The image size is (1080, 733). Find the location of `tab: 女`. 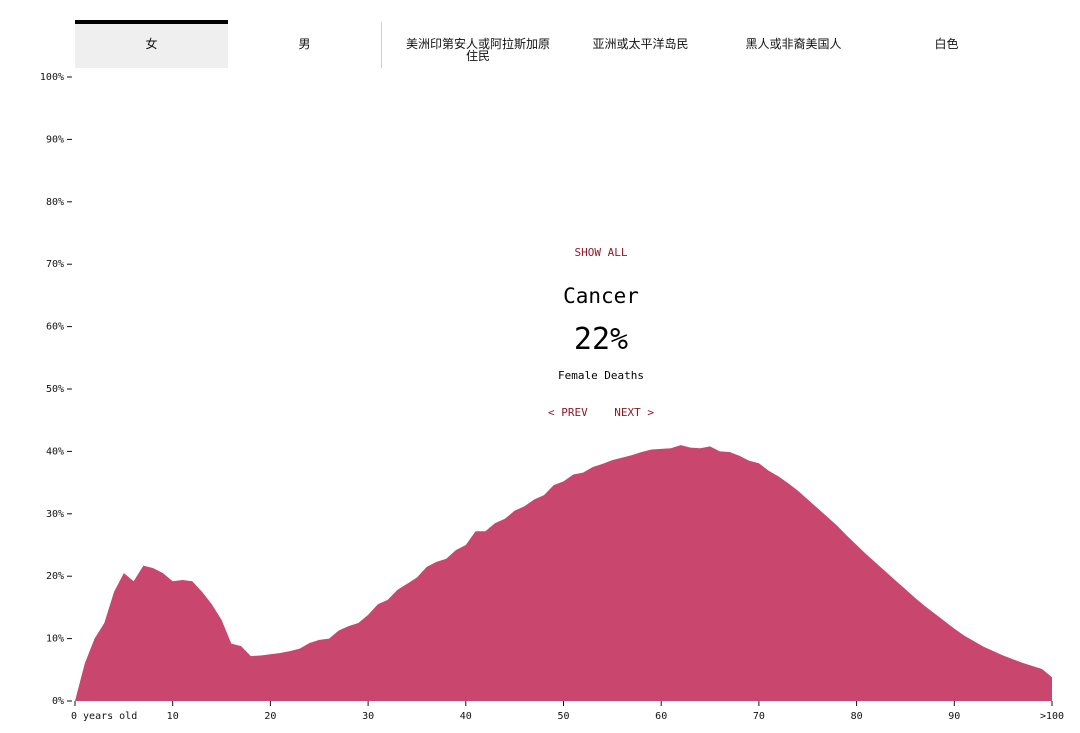

tab: 女 is located at coordinates (151, 44).